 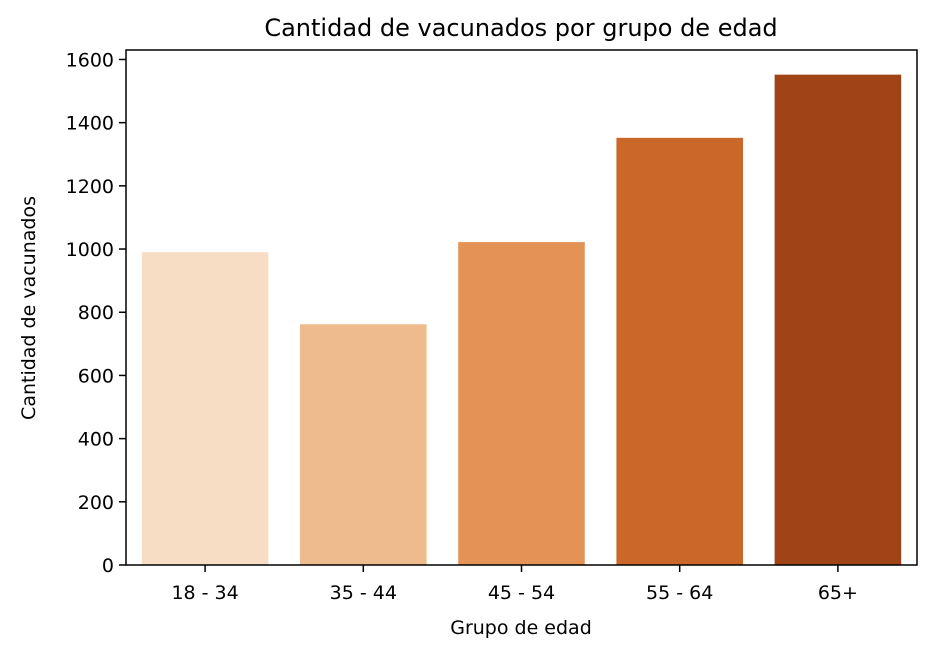 What do you see at coordinates (108, 566) in the screenshot?
I see `y-tick-label: 0` at bounding box center [108, 566].